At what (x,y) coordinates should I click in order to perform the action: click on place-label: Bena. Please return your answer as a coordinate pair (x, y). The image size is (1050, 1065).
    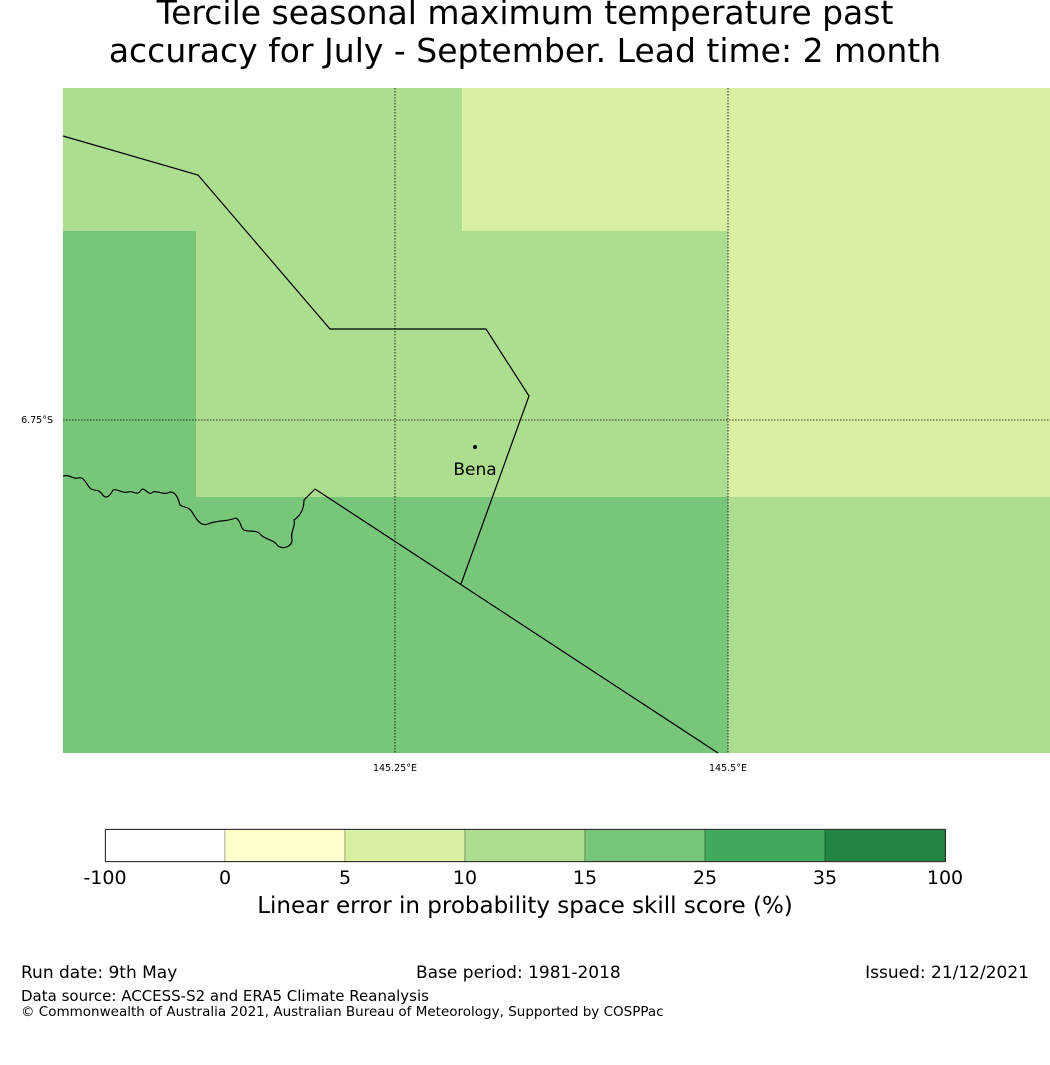
    Looking at the image, I should click on (474, 470).